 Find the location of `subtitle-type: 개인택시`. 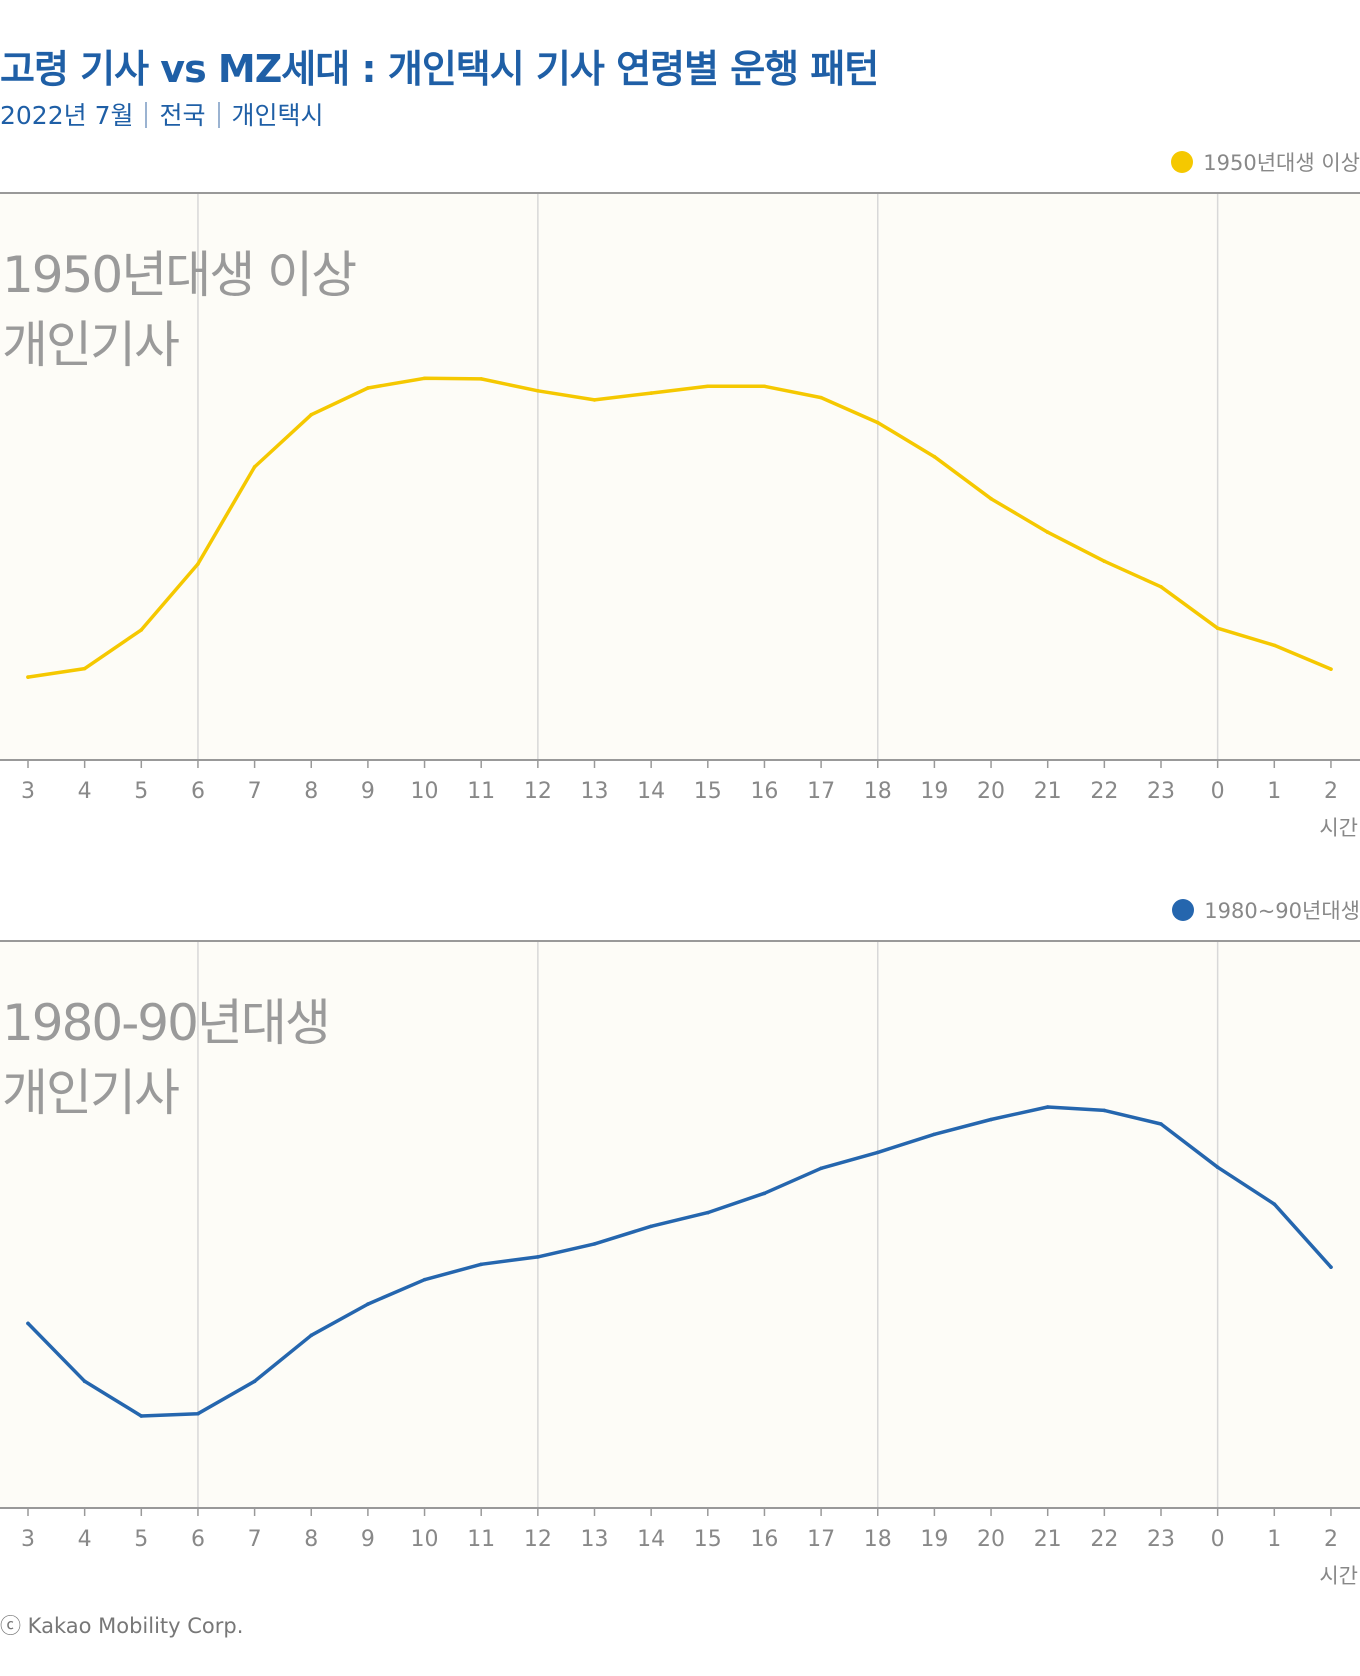

subtitle-type: 개인택시 is located at coordinates (277, 115).